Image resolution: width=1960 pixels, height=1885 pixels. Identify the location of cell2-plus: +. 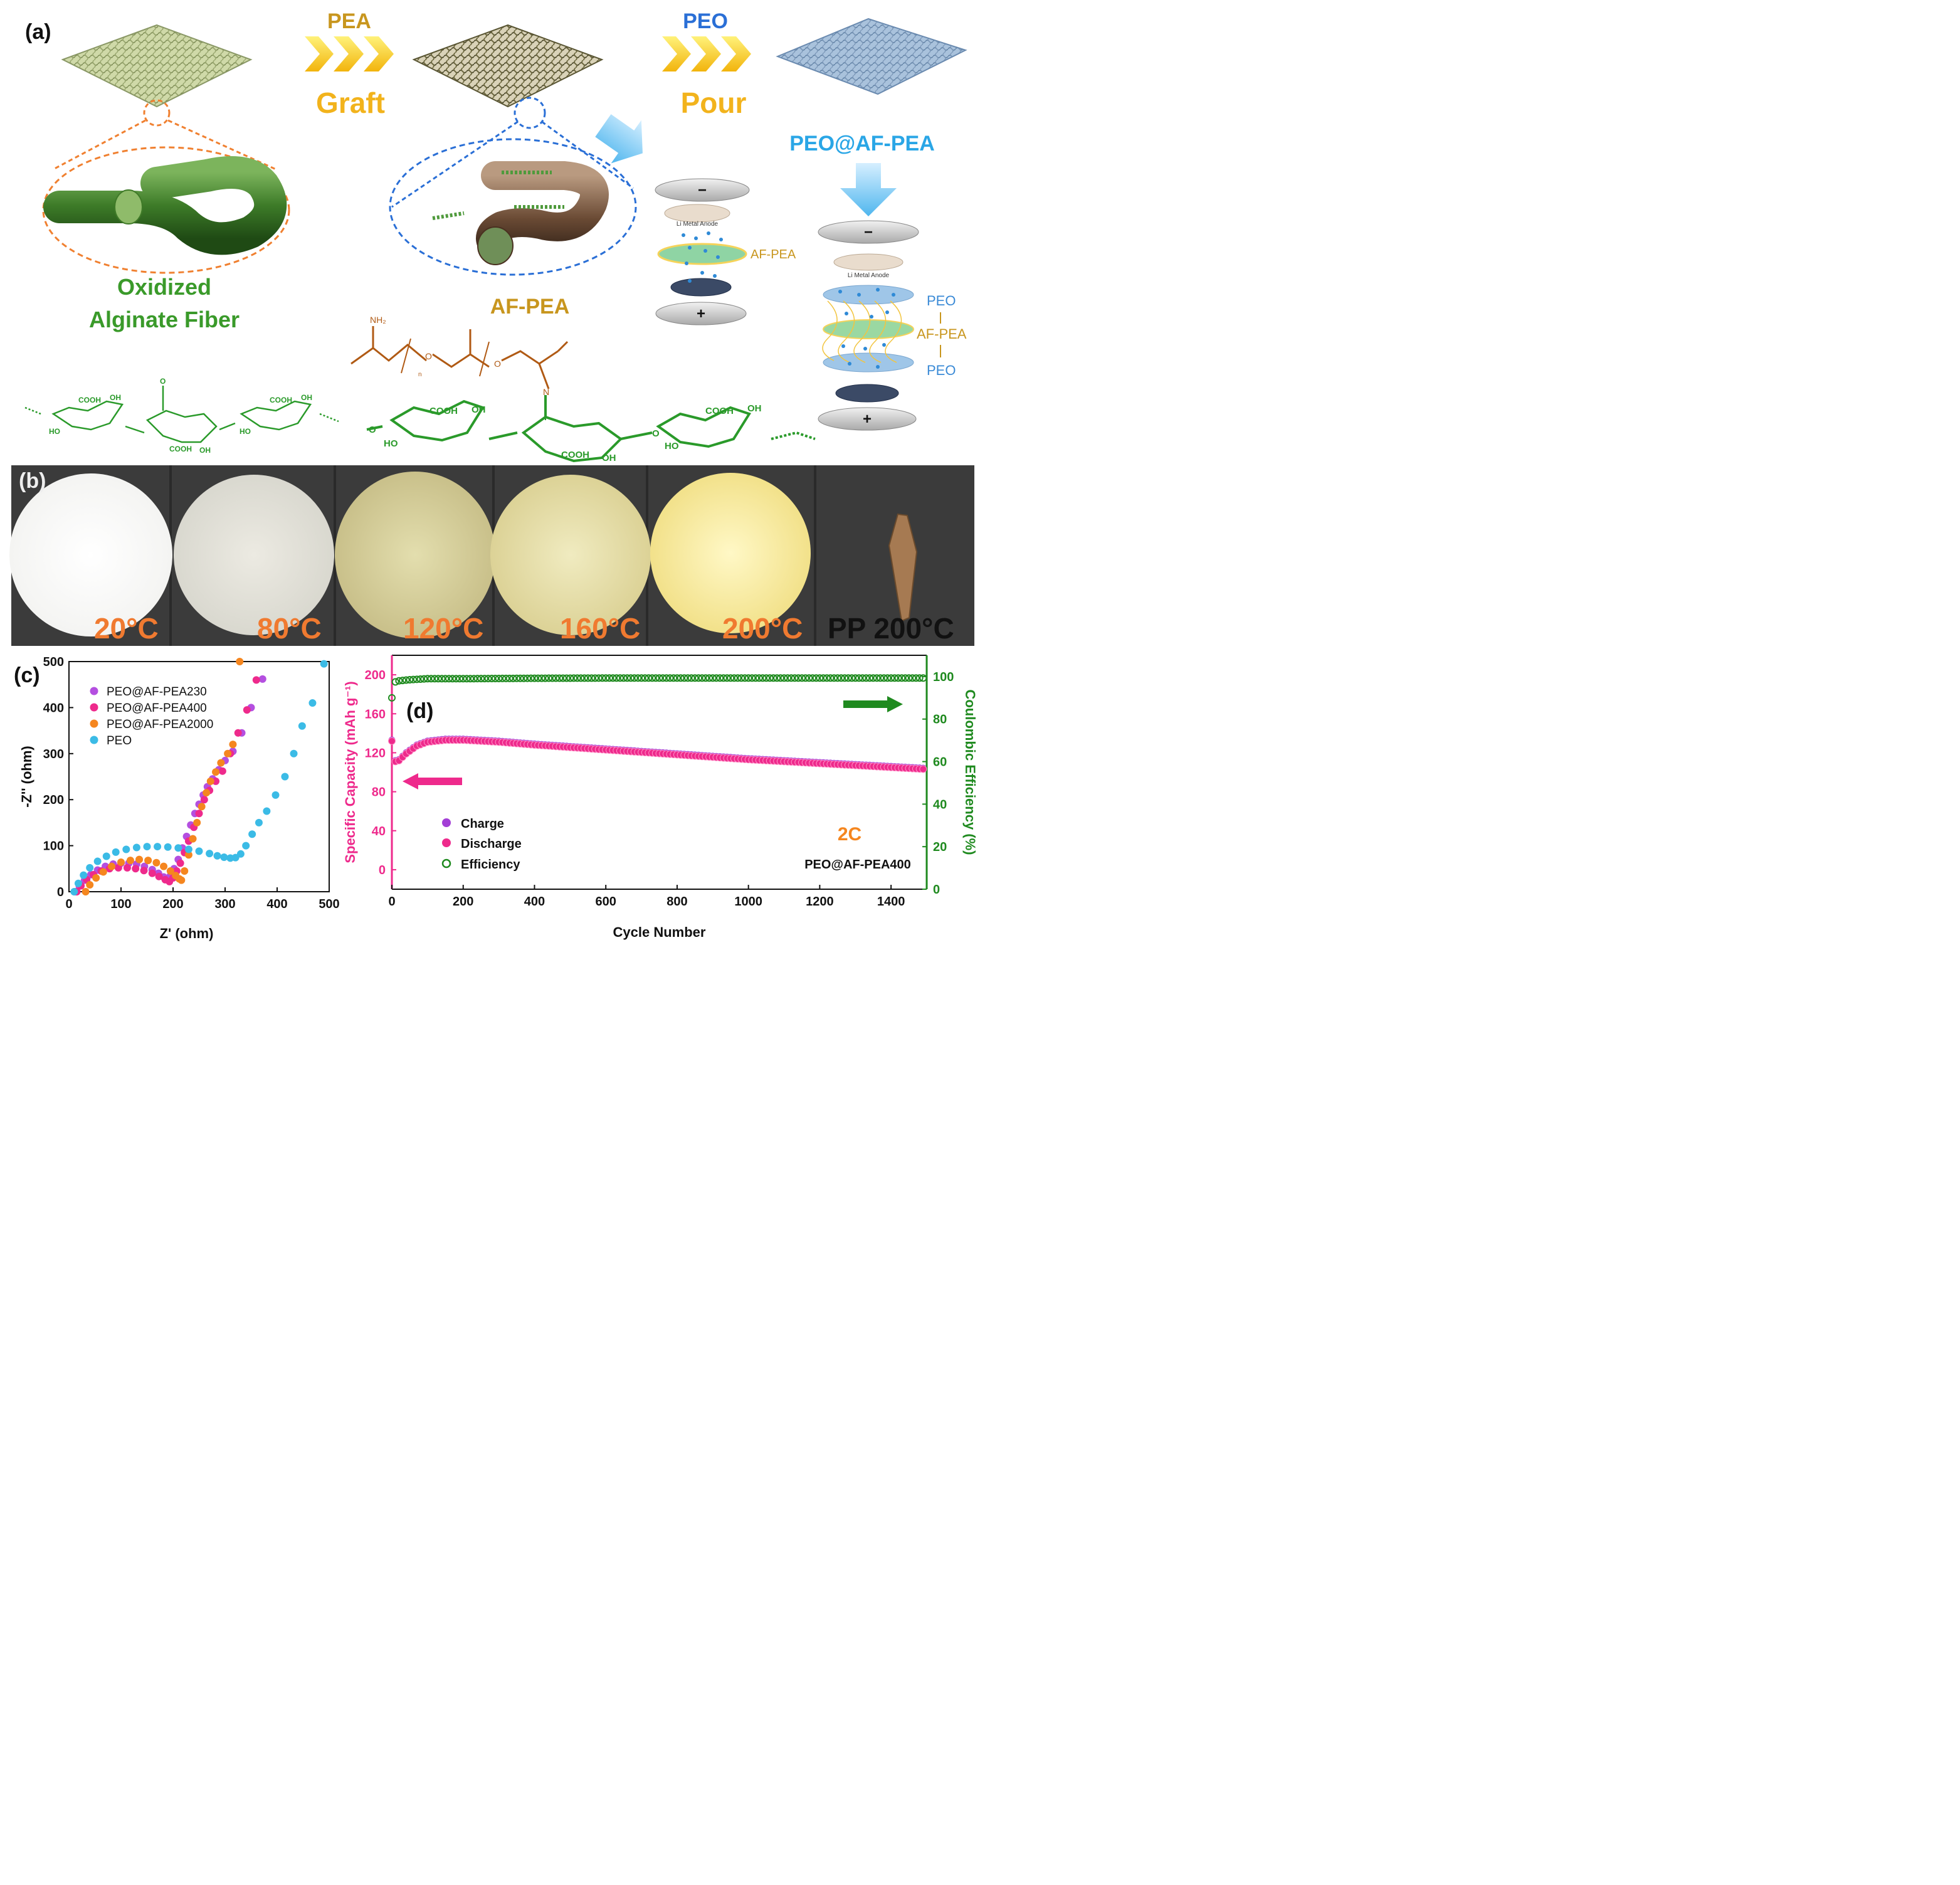
(867, 419).